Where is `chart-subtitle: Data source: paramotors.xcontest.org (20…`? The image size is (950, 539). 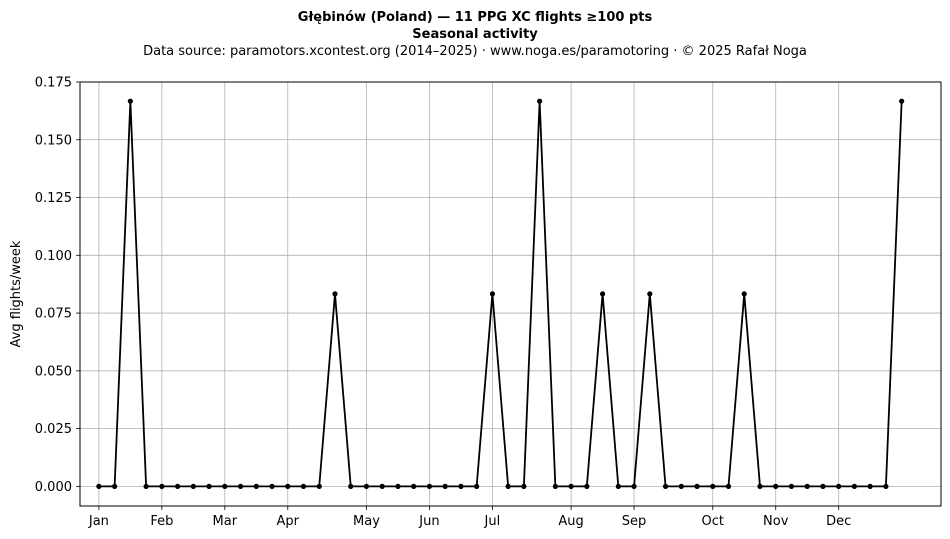 chart-subtitle: Data source: paramotors.xcontest.org (20… is located at coordinates (475, 51).